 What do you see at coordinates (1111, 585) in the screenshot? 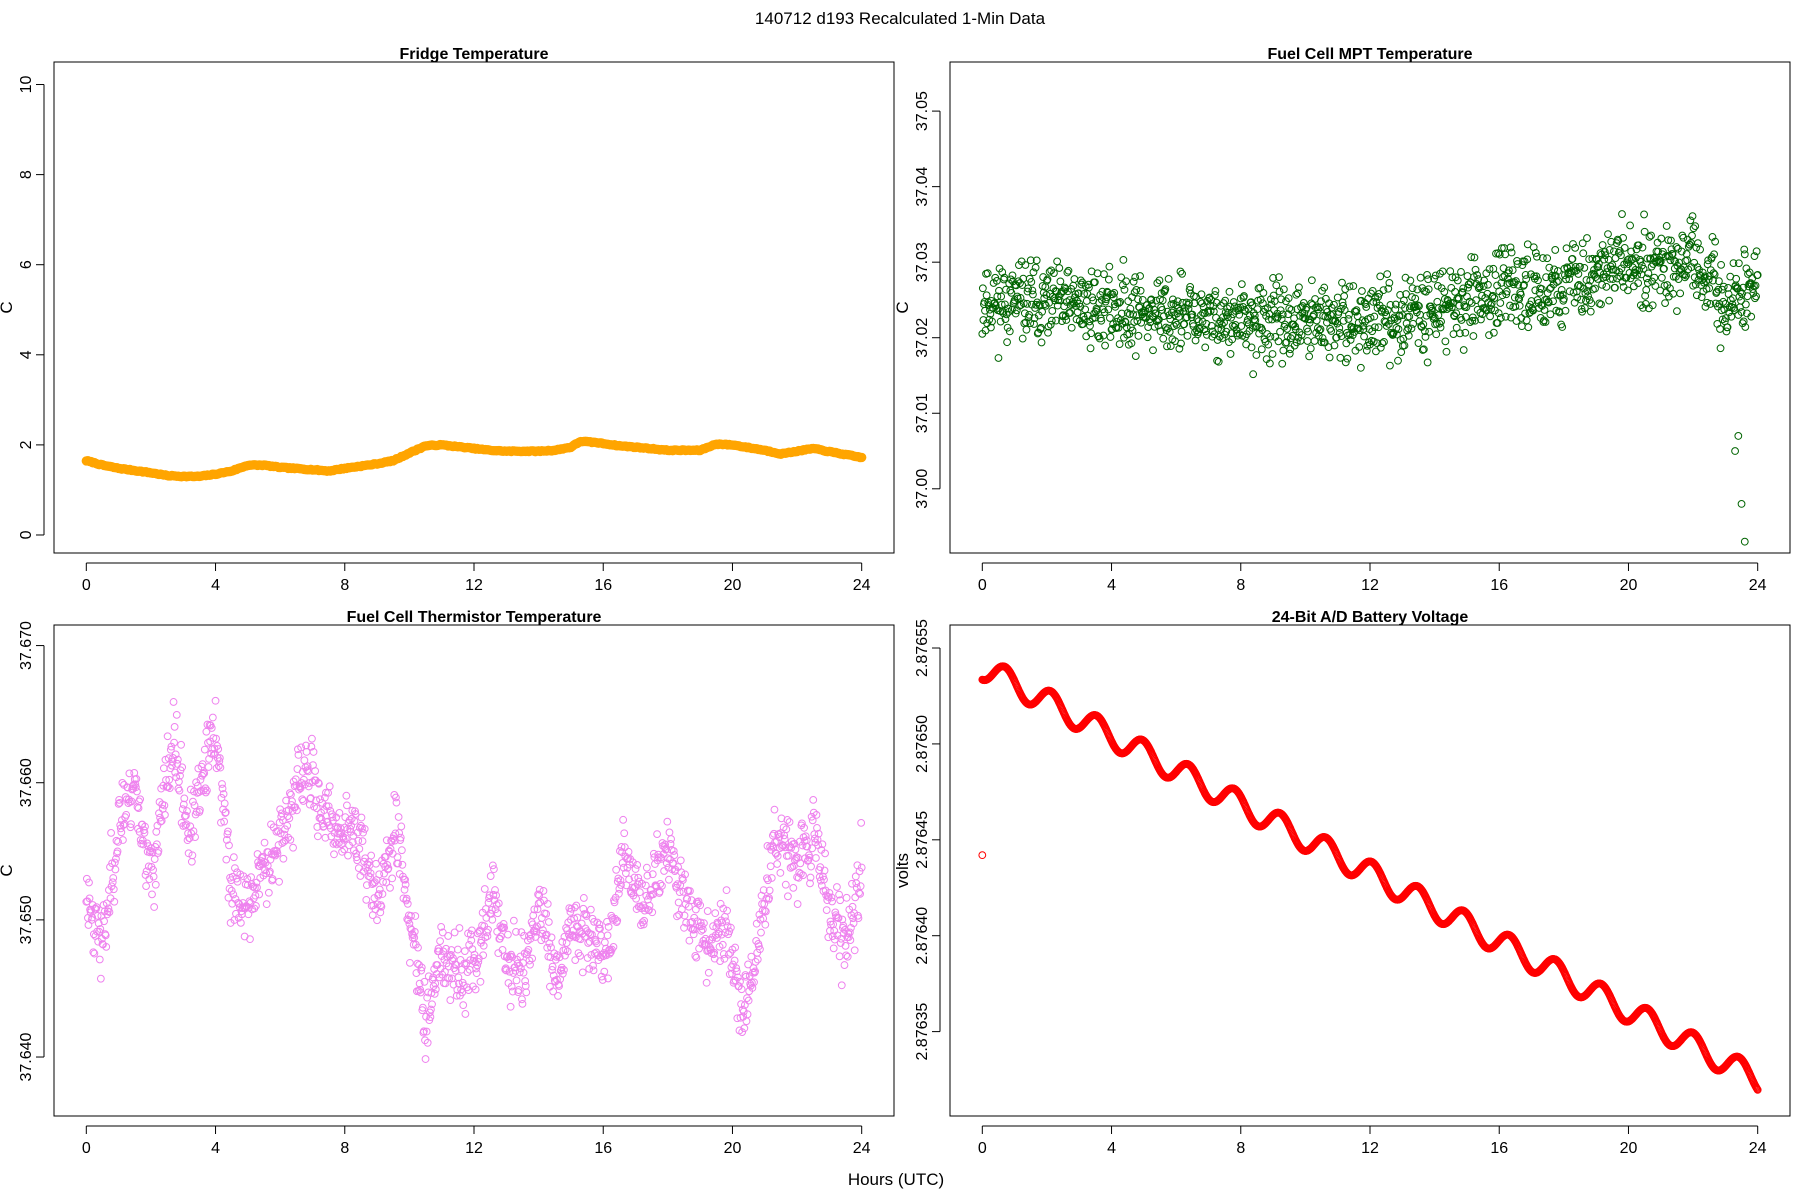
I see `mpt-x-tick-label: 4` at bounding box center [1111, 585].